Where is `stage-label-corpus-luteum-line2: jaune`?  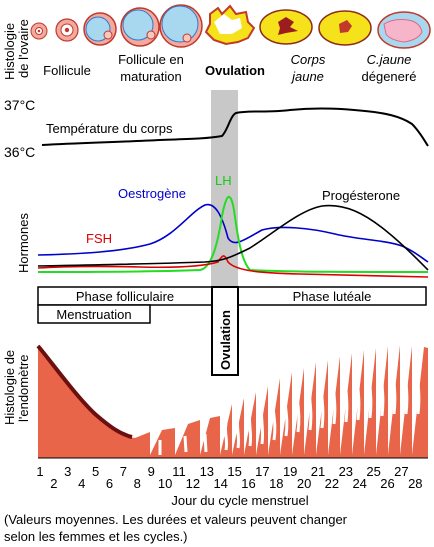 stage-label-corpus-luteum-line2: jaune is located at coordinates (307, 76).